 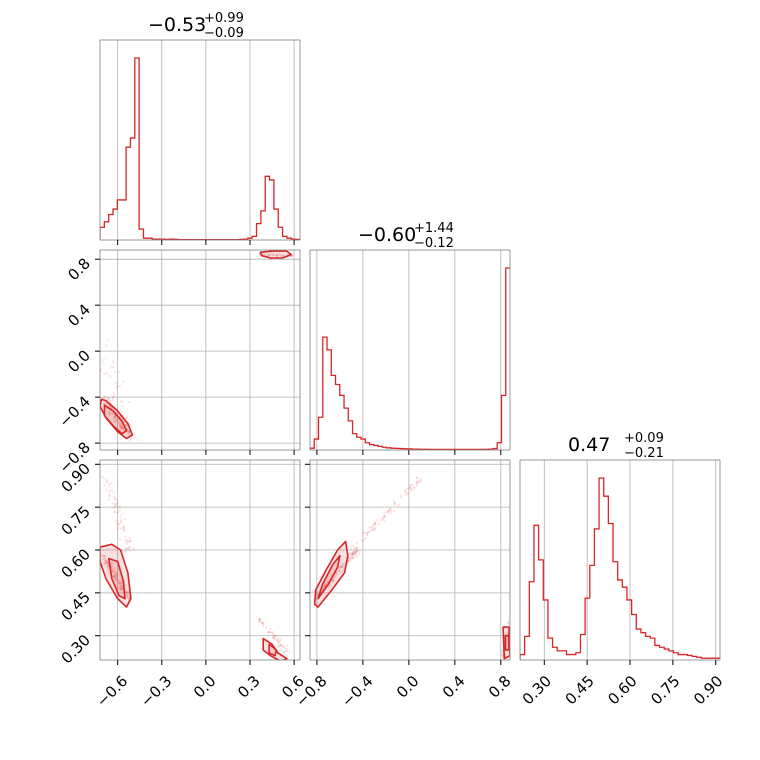 What do you see at coordinates (79, 269) in the screenshot?
I see `y-tick-label: 0.8` at bounding box center [79, 269].